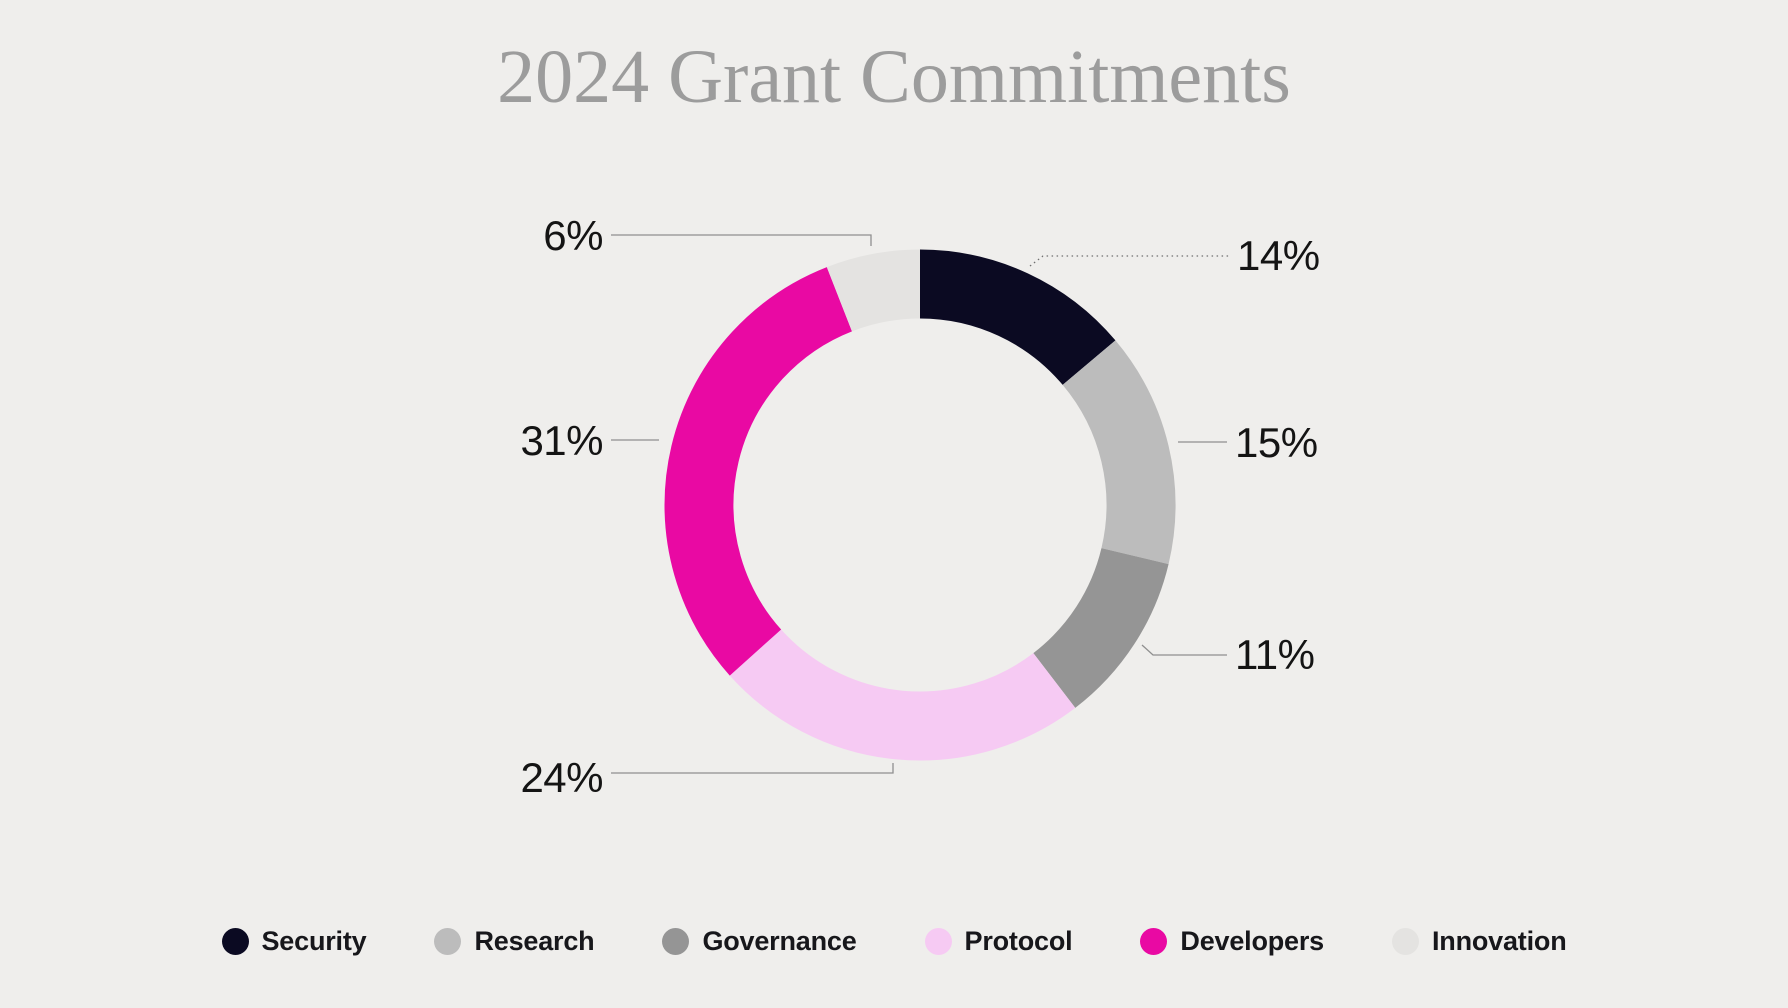  What do you see at coordinates (1276, 442) in the screenshot?
I see `pct-label-research: 15%` at bounding box center [1276, 442].